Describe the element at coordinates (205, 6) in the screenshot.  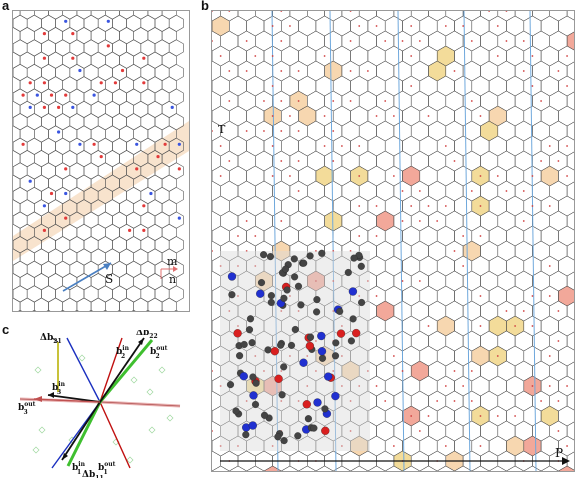
I see `panel-label-b: b` at that location.